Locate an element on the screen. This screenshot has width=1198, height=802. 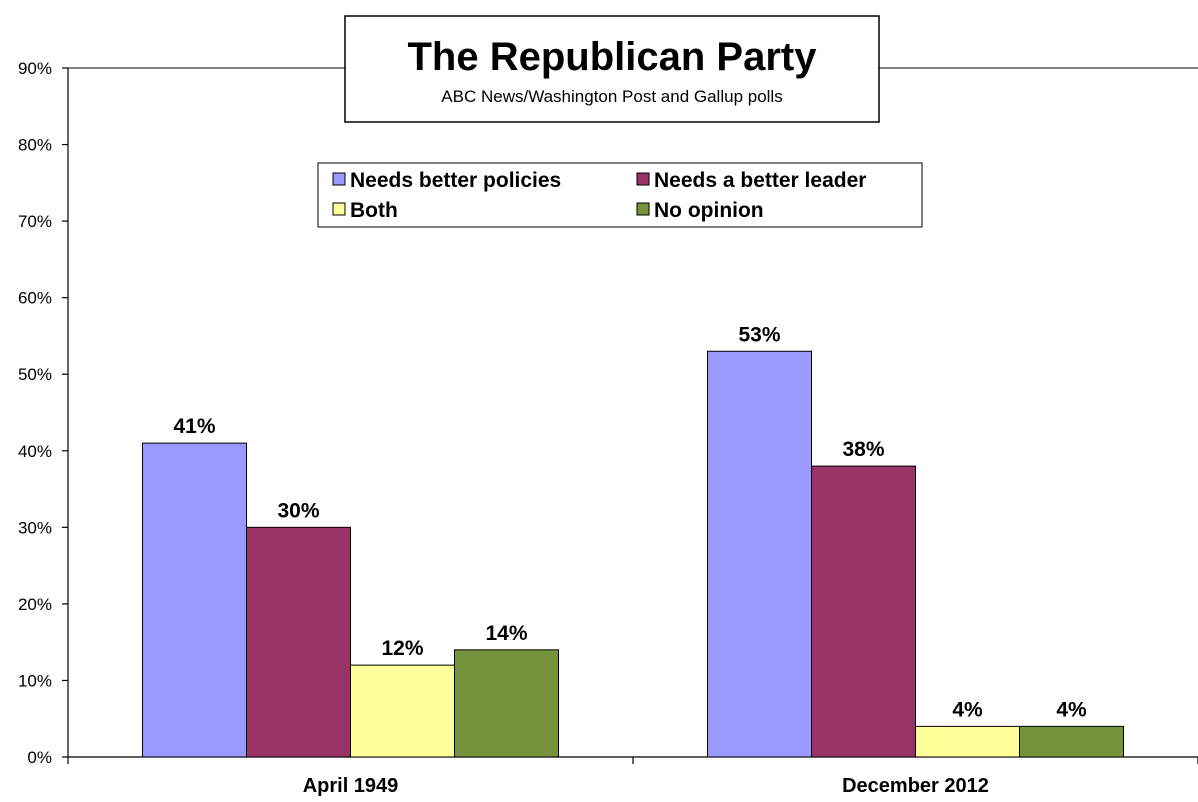
legend-label-needs-a-better-leader: Needs a better leader is located at coordinates (760, 180).